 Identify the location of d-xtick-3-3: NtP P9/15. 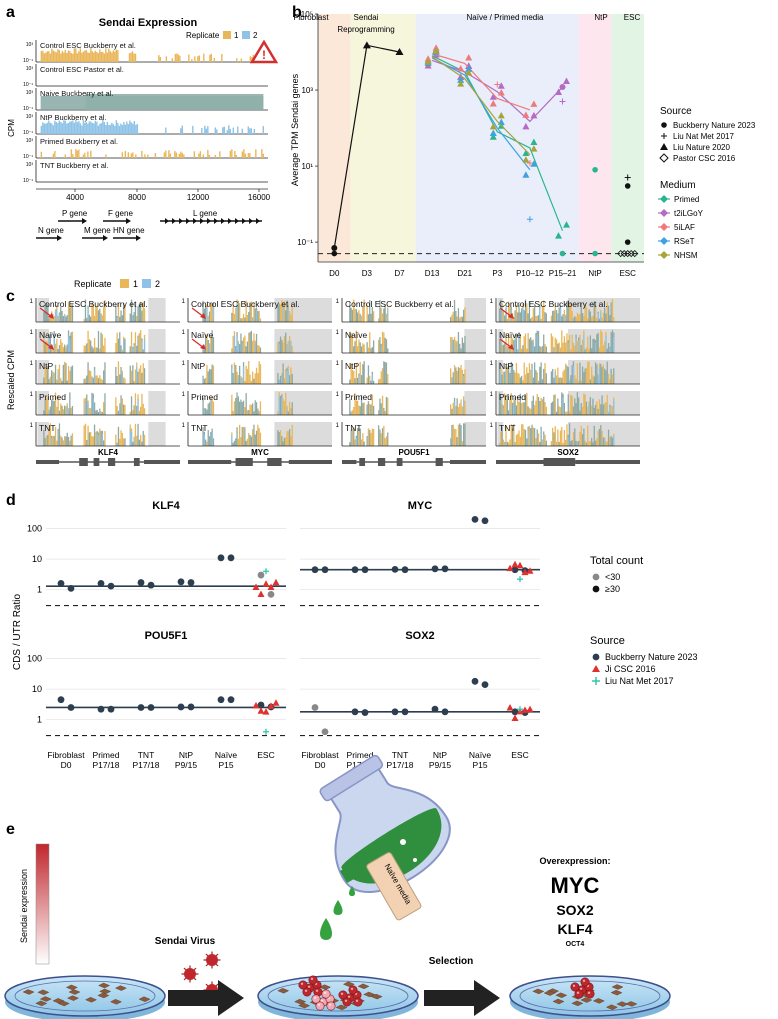
(440, 760).